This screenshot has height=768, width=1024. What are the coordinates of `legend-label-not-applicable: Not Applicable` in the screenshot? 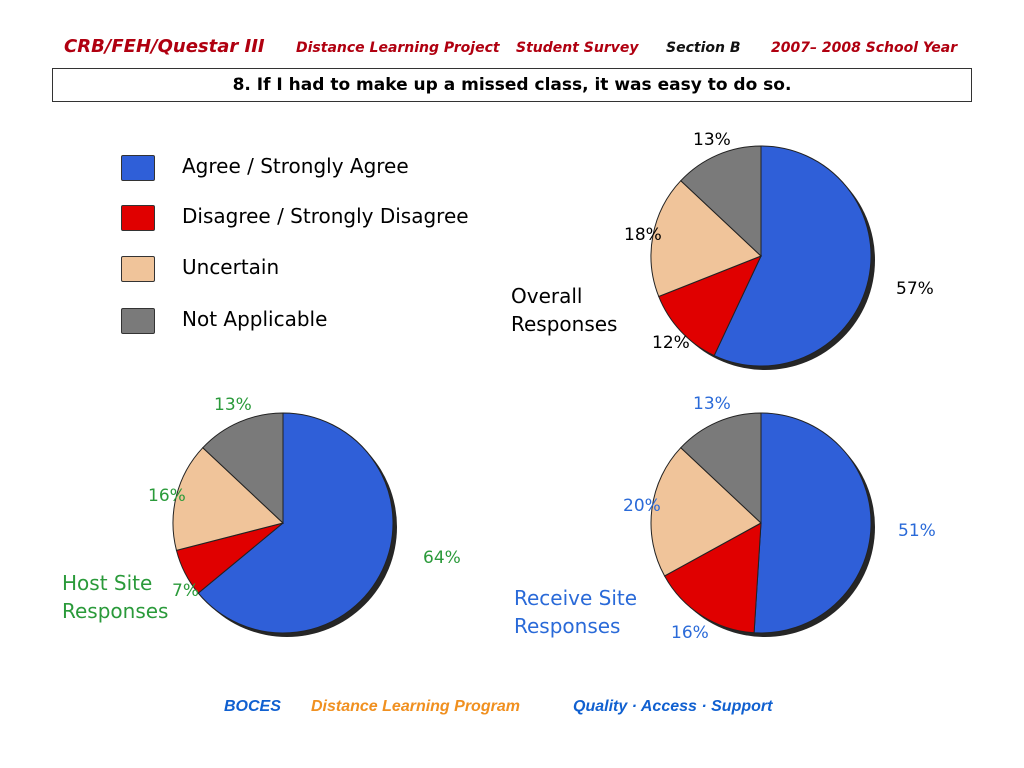 It's located at (255, 319).